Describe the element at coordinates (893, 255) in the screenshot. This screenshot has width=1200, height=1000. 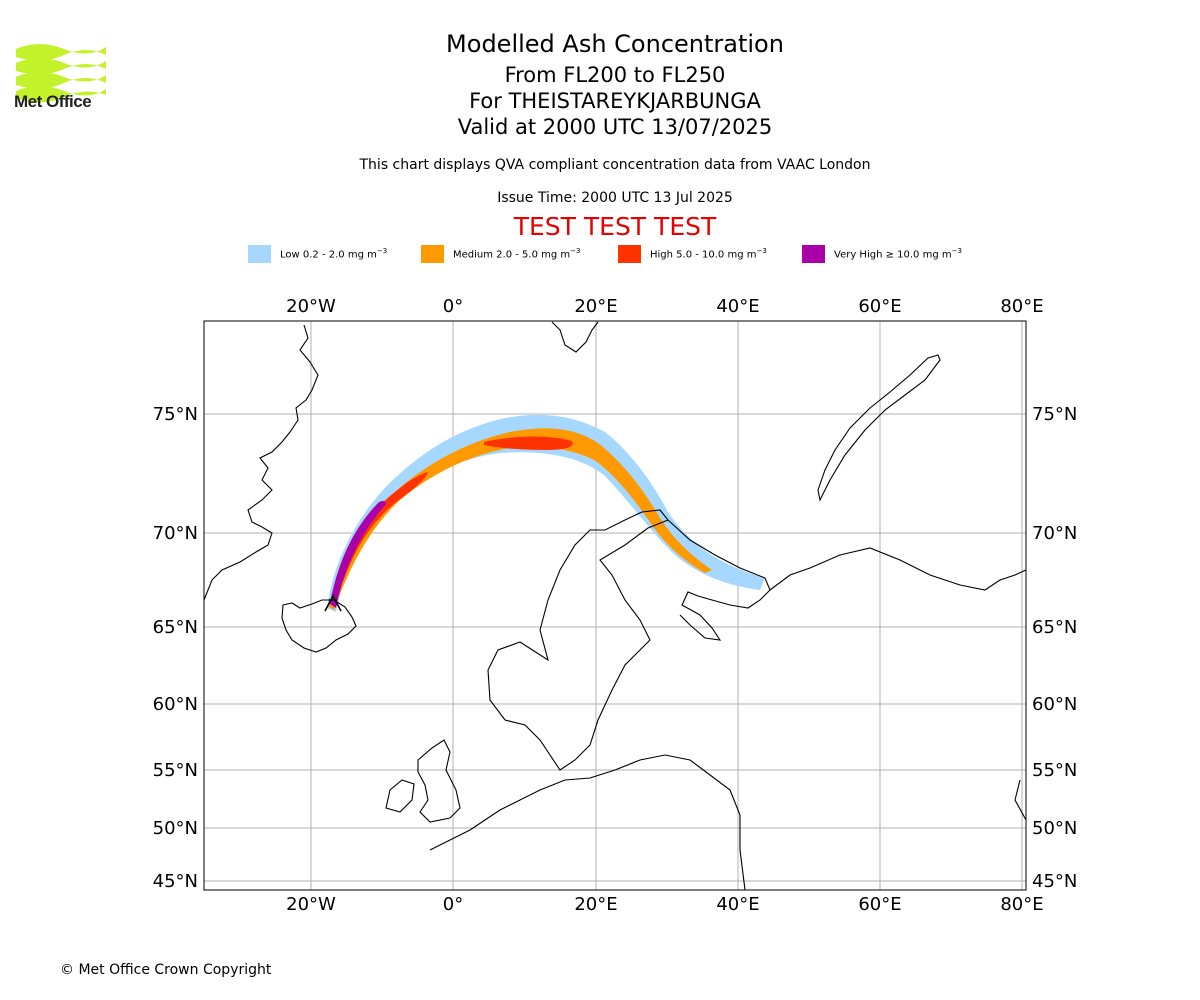
I see `legend-label-very-high: Very High ≥ 10.0 mg m` at that location.